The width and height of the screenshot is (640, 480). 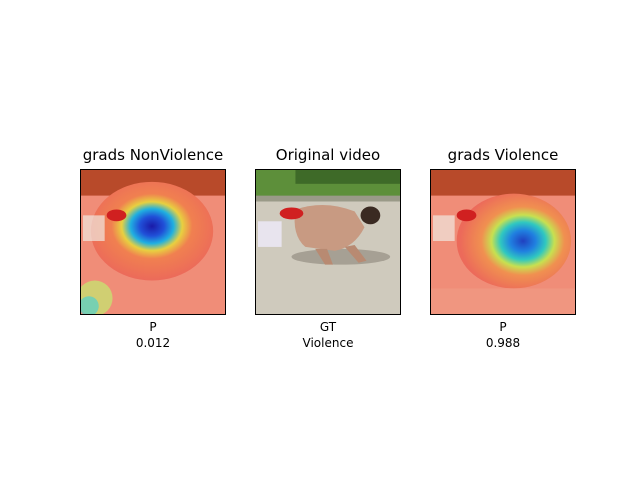 What do you see at coordinates (328, 343) in the screenshot?
I see `caption-original-value: Violence` at bounding box center [328, 343].